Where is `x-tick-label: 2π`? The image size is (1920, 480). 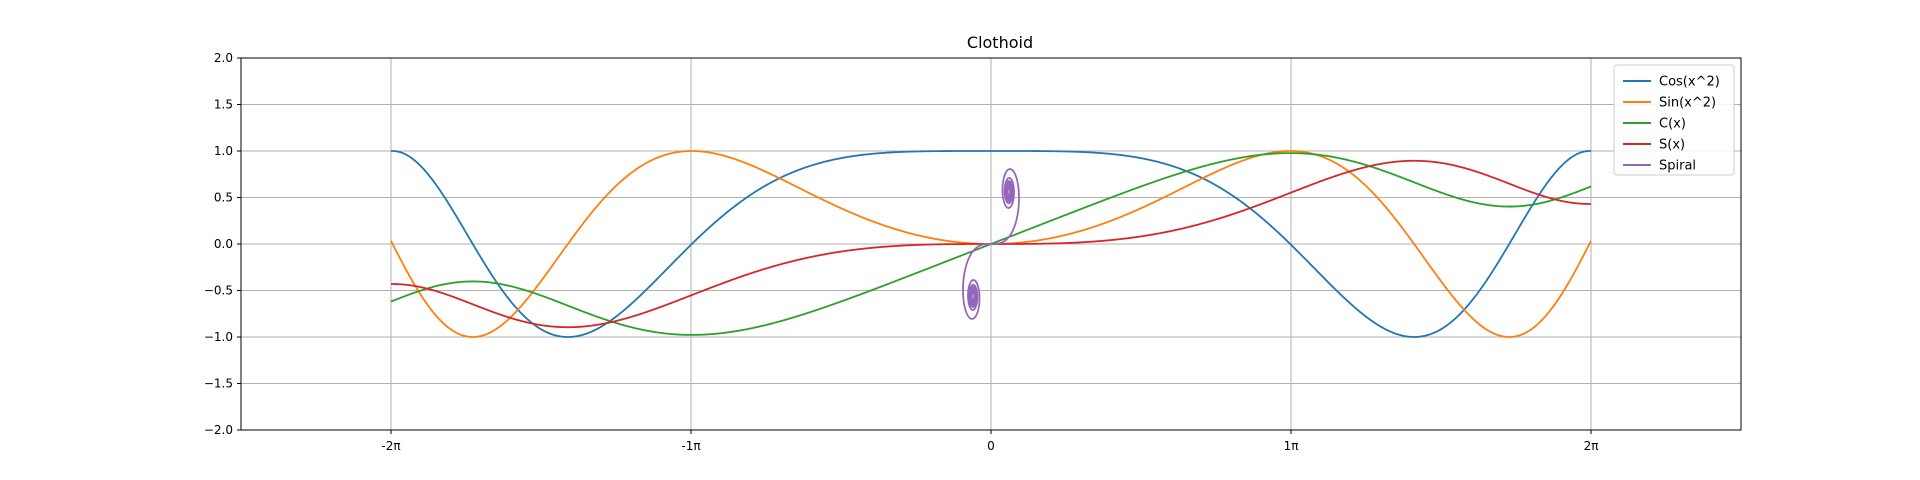 x-tick-label: 2π is located at coordinates (1591, 446).